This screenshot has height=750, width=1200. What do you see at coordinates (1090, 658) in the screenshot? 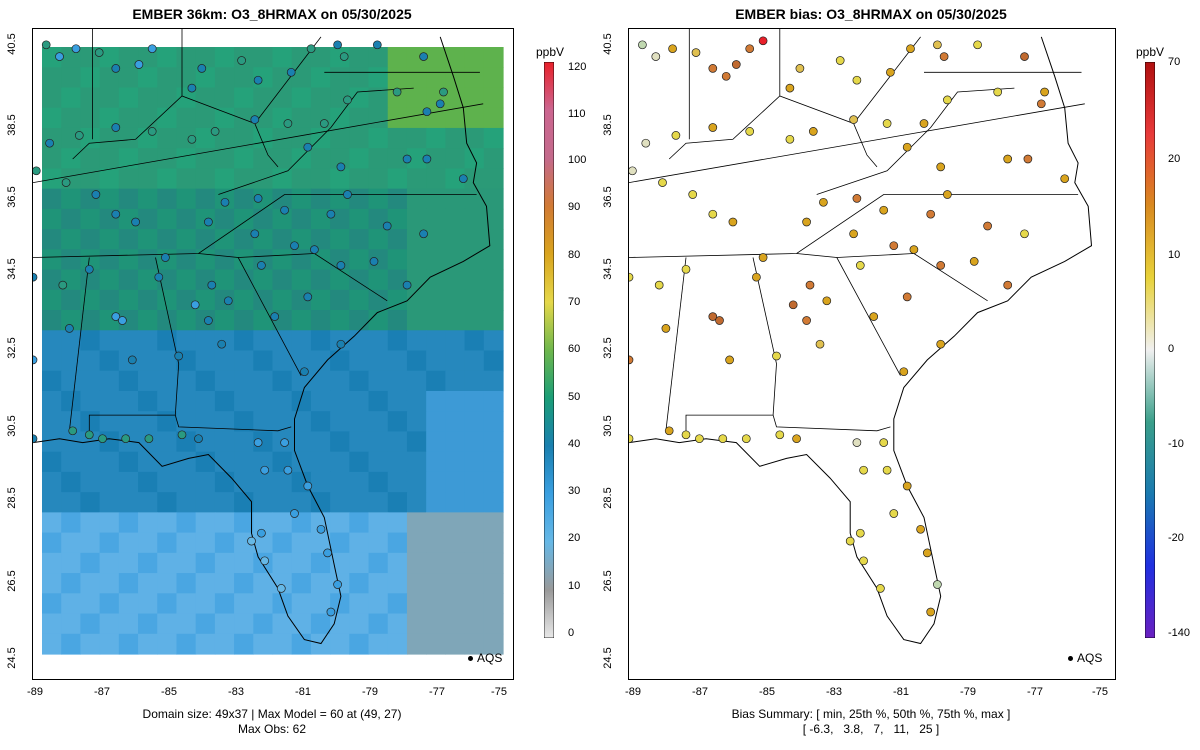
I see `right-legend-label: AQS` at bounding box center [1090, 658].